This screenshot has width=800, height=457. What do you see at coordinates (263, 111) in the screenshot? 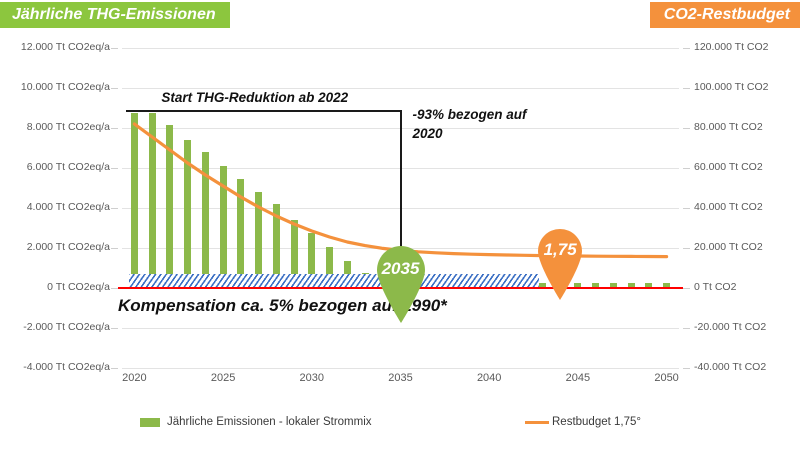
I see `reduction-bracket-line` at bounding box center [263, 111].